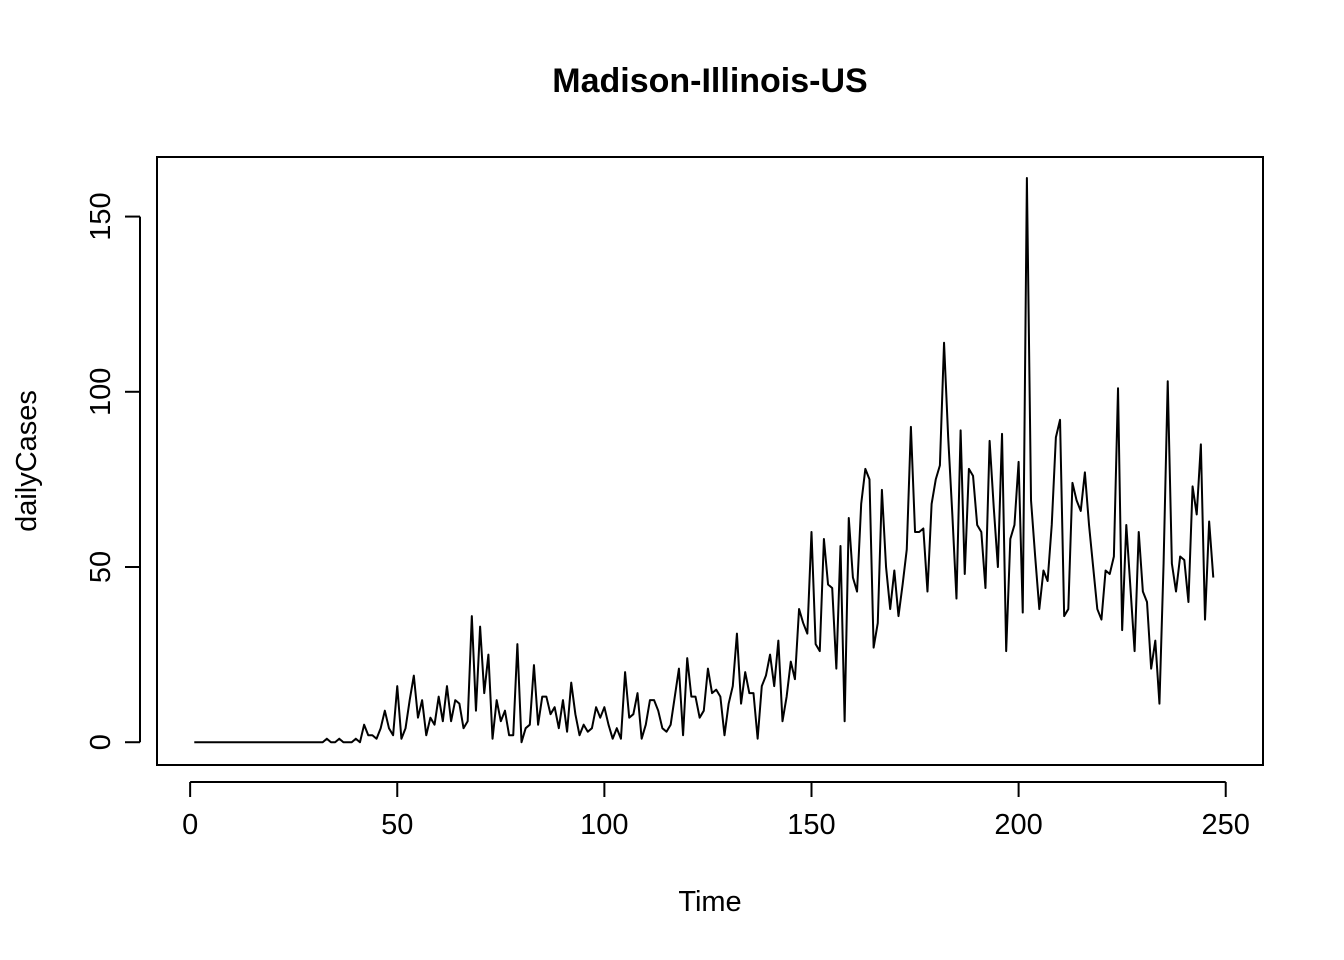 Image resolution: width=1344 pixels, height=960 pixels. Describe the element at coordinates (811, 825) in the screenshot. I see `x-tick-label: 150` at that location.